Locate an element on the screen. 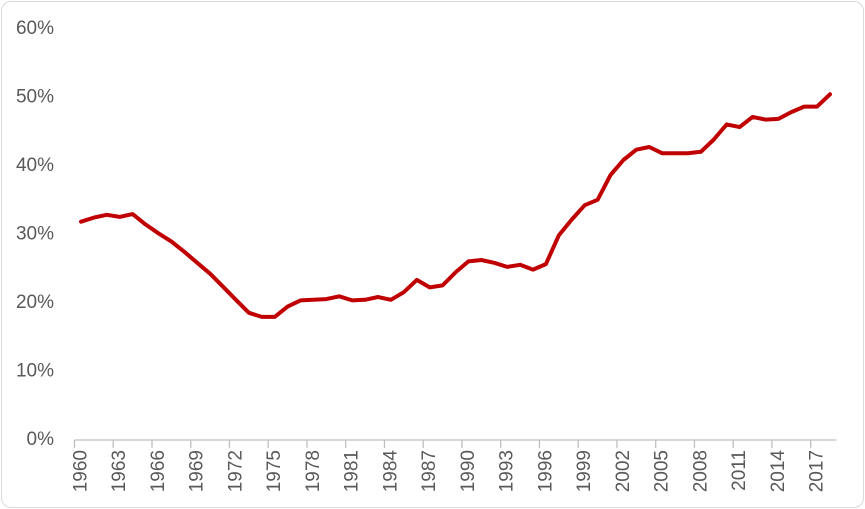  x-axis-label: 1975 is located at coordinates (274, 471).